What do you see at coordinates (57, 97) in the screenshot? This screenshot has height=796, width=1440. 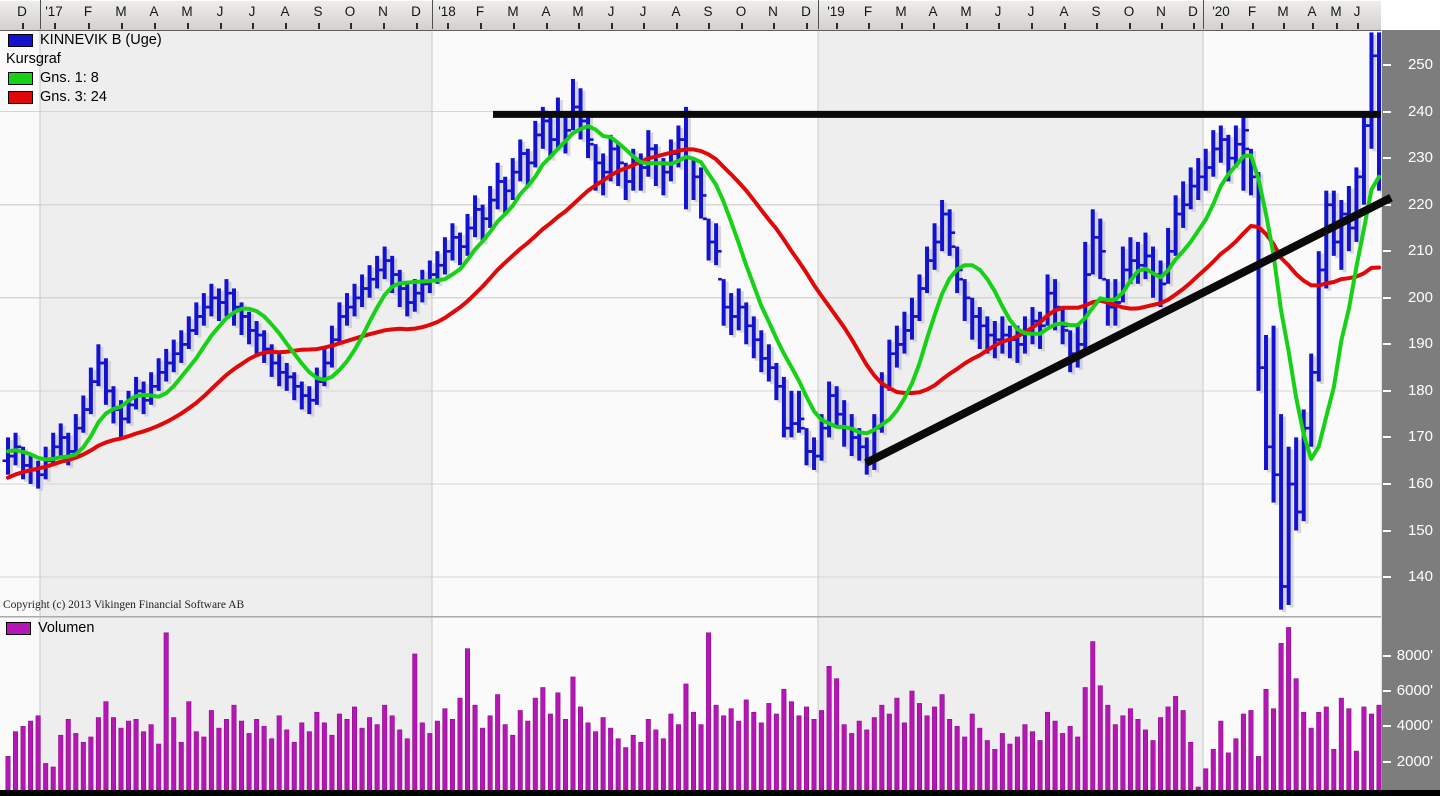 I see `legend-row-ma3: Gns. 3: 24` at bounding box center [57, 97].